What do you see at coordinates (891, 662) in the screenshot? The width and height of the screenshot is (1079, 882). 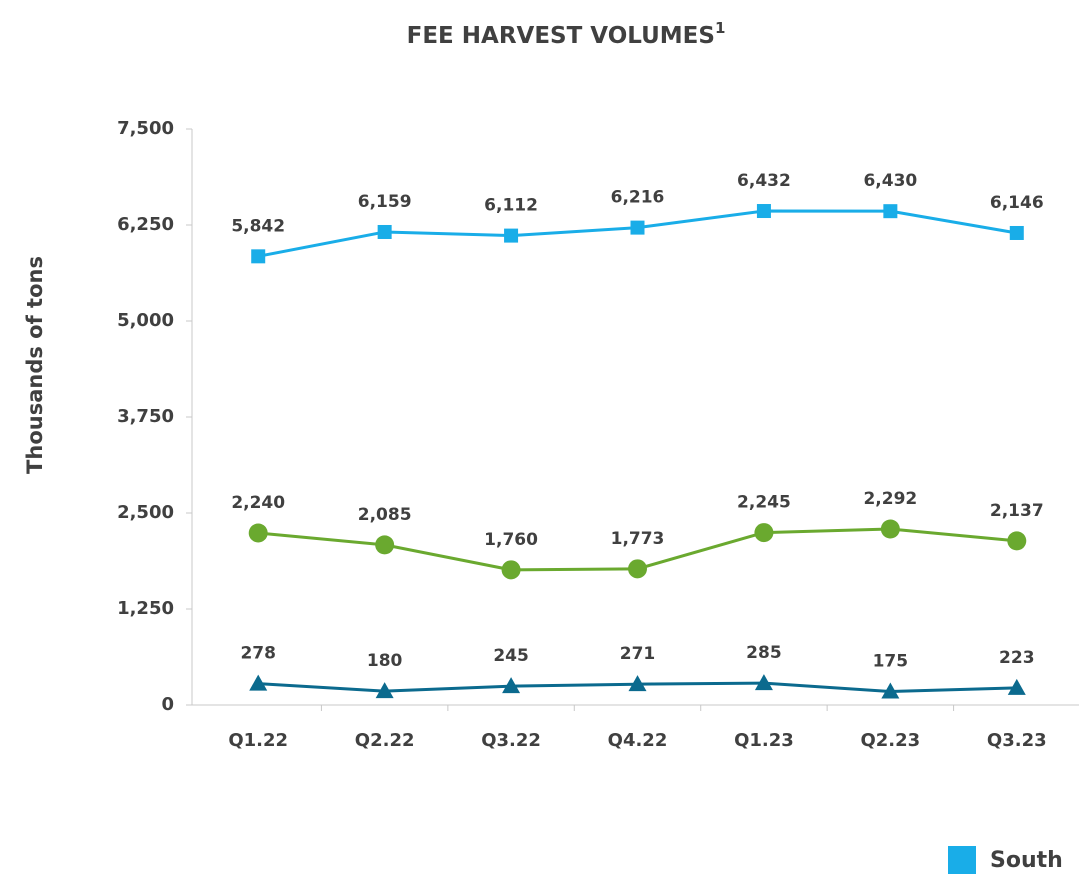 I see `data-label: 175` at bounding box center [891, 662].